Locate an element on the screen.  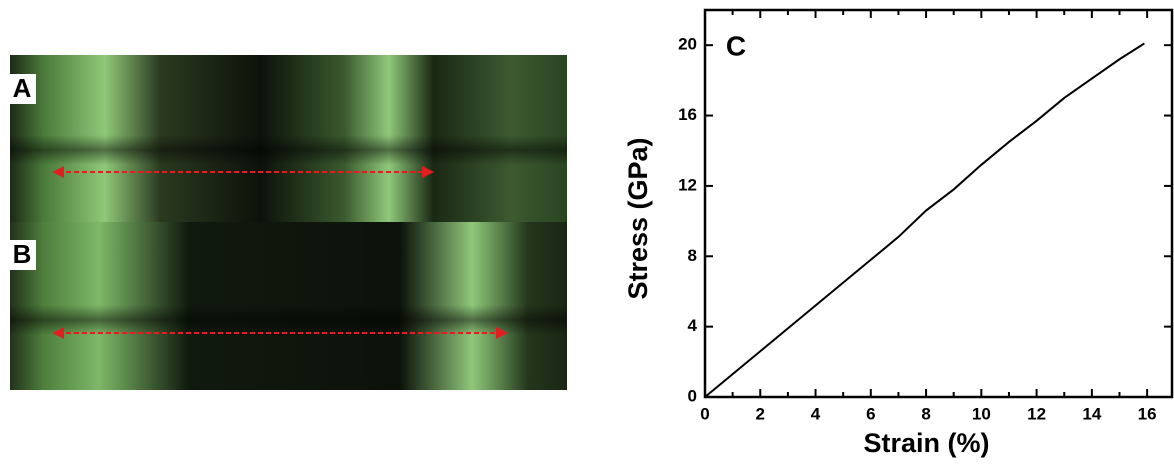
x-tick-label: 8 is located at coordinates (925, 413).